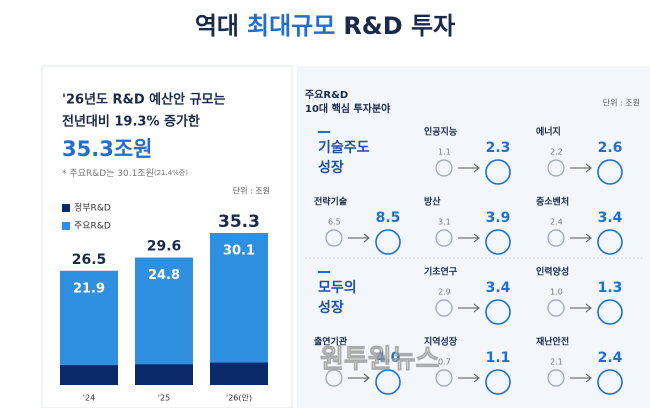  I want to click on legend-label: 주요R&D, so click(92, 226).